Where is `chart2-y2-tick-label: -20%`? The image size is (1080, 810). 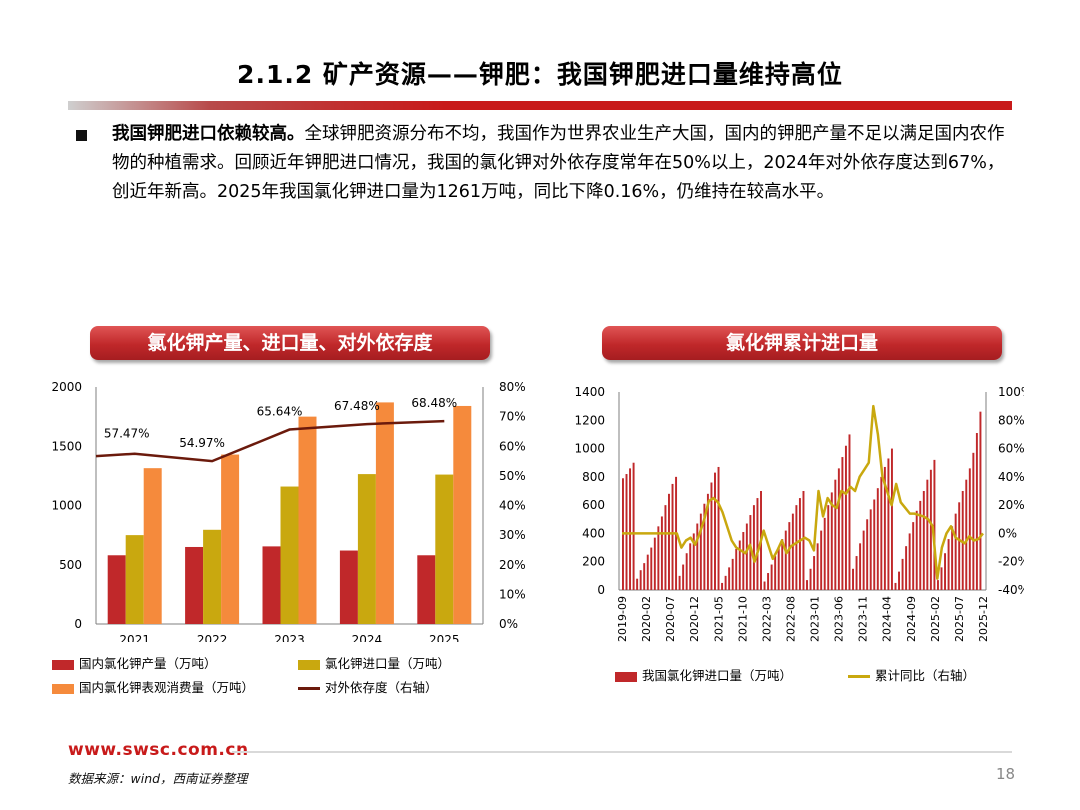 chart2-y2-tick-label: -20% is located at coordinates (1011, 562).